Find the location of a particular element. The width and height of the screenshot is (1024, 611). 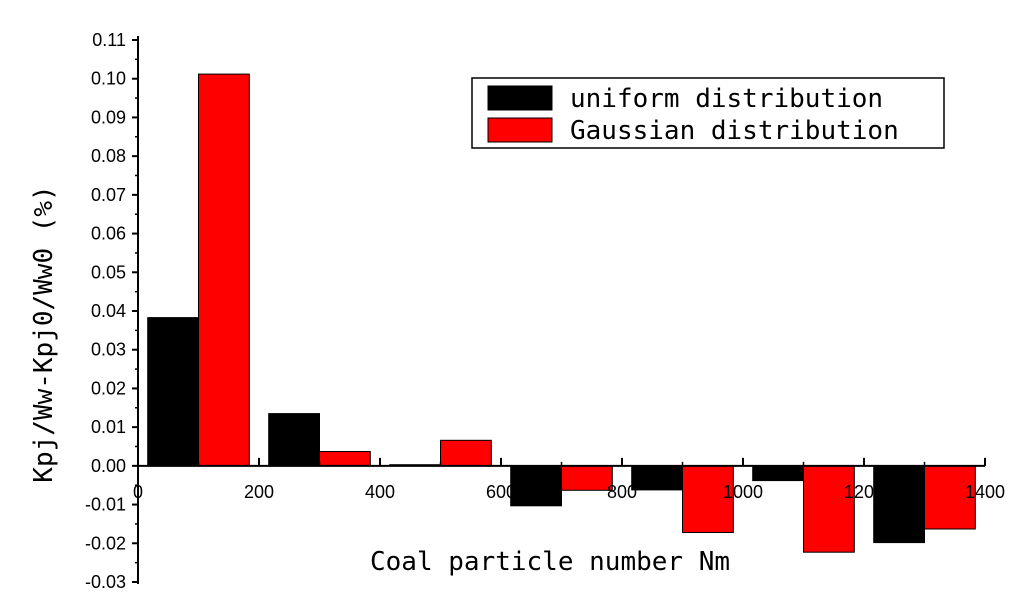

y-tick-label: 0.07 is located at coordinates (108, 195).